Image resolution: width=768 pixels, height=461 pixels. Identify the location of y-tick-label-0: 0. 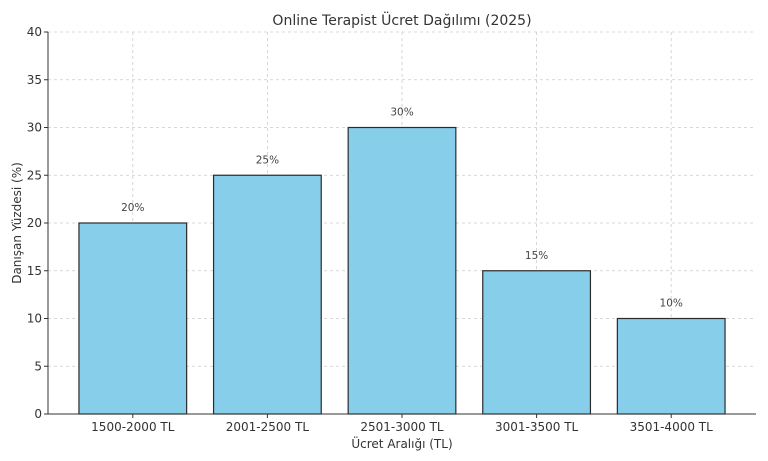
(38, 414).